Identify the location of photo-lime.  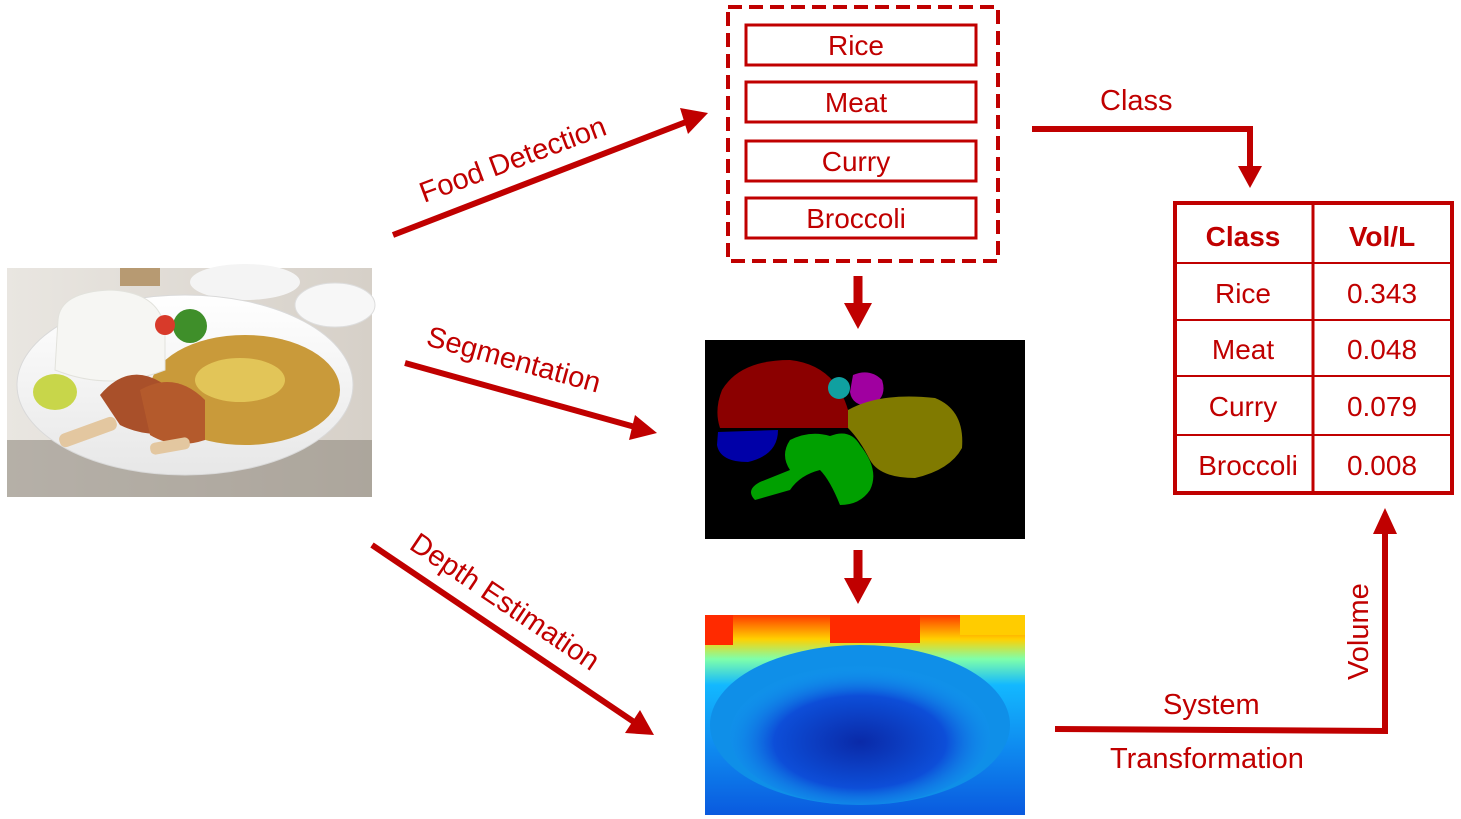
(55, 392).